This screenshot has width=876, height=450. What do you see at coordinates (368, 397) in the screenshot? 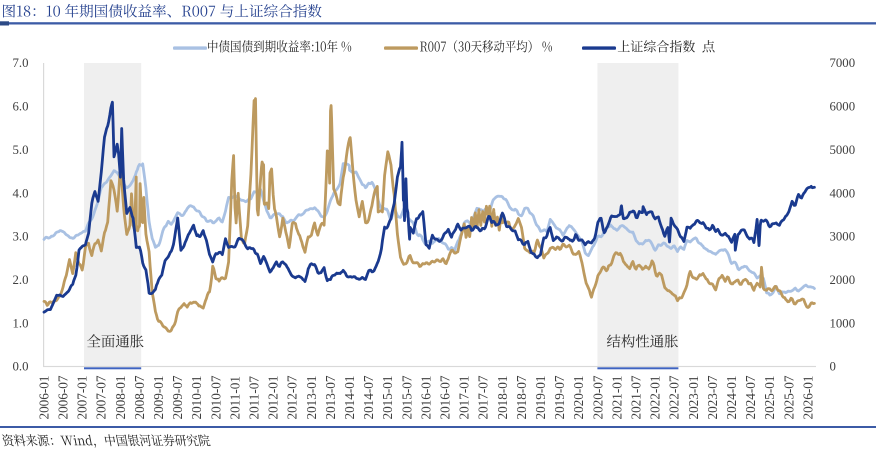
I see `svg-text: 2014-07` at bounding box center [368, 397].